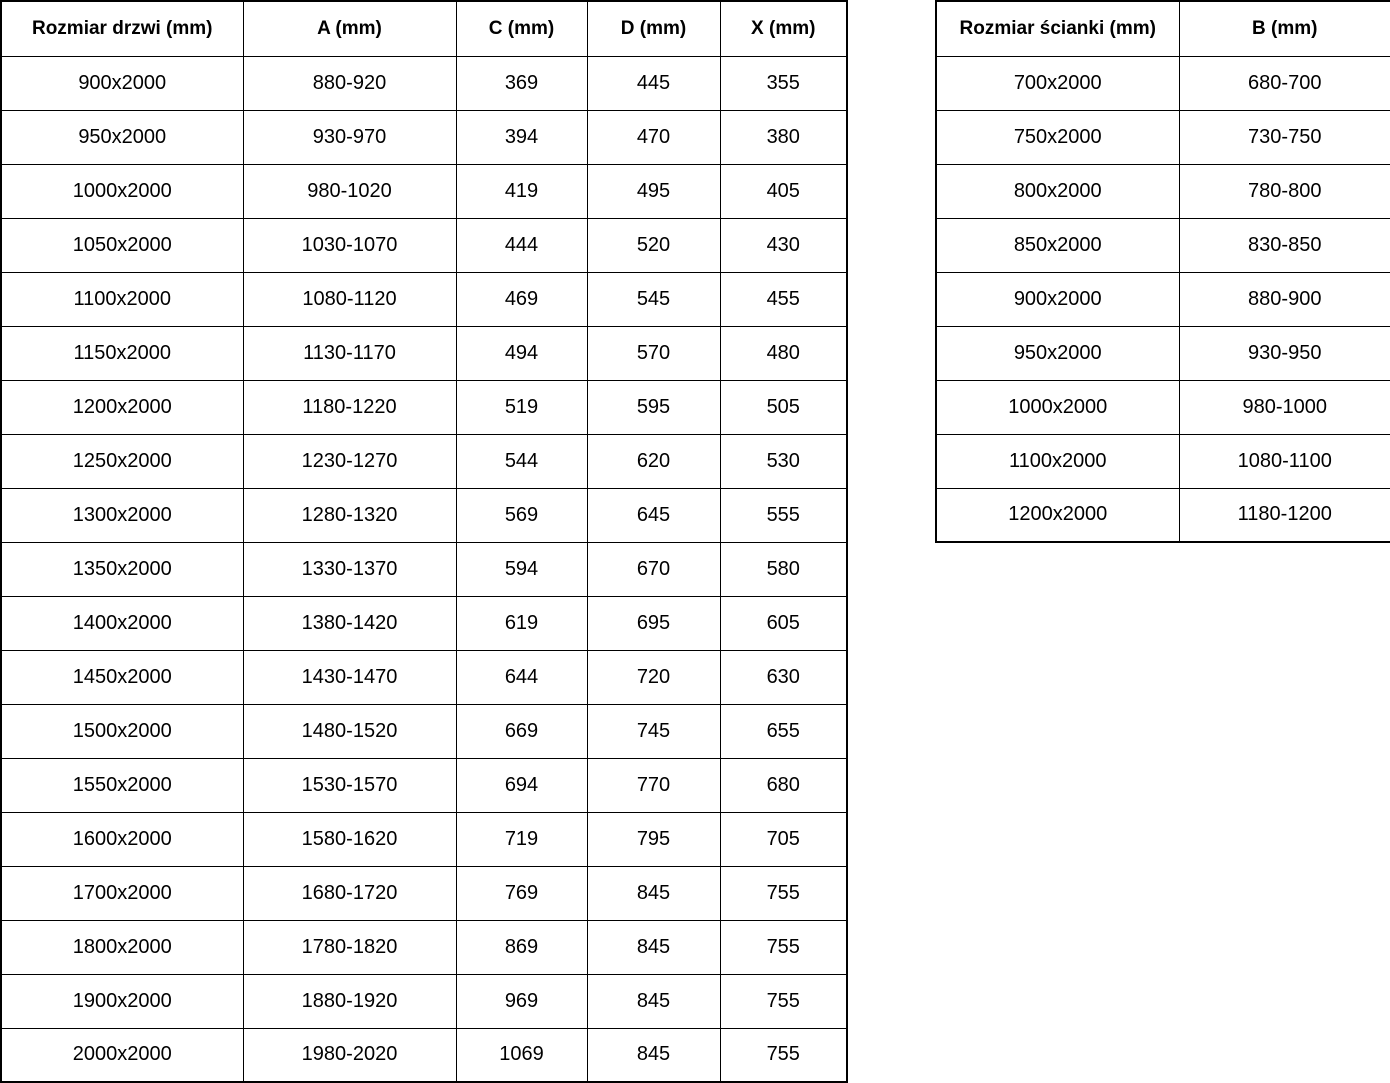 The image size is (1390, 1083). I want to click on table-cell: 1130-1170, so click(349, 353).